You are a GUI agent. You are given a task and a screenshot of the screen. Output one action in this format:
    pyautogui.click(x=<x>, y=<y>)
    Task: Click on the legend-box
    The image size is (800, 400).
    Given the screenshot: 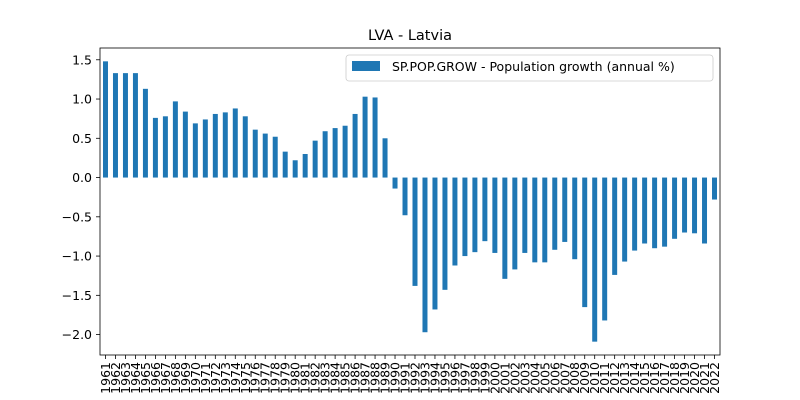 What is the action you would take?
    pyautogui.click(x=529, y=68)
    